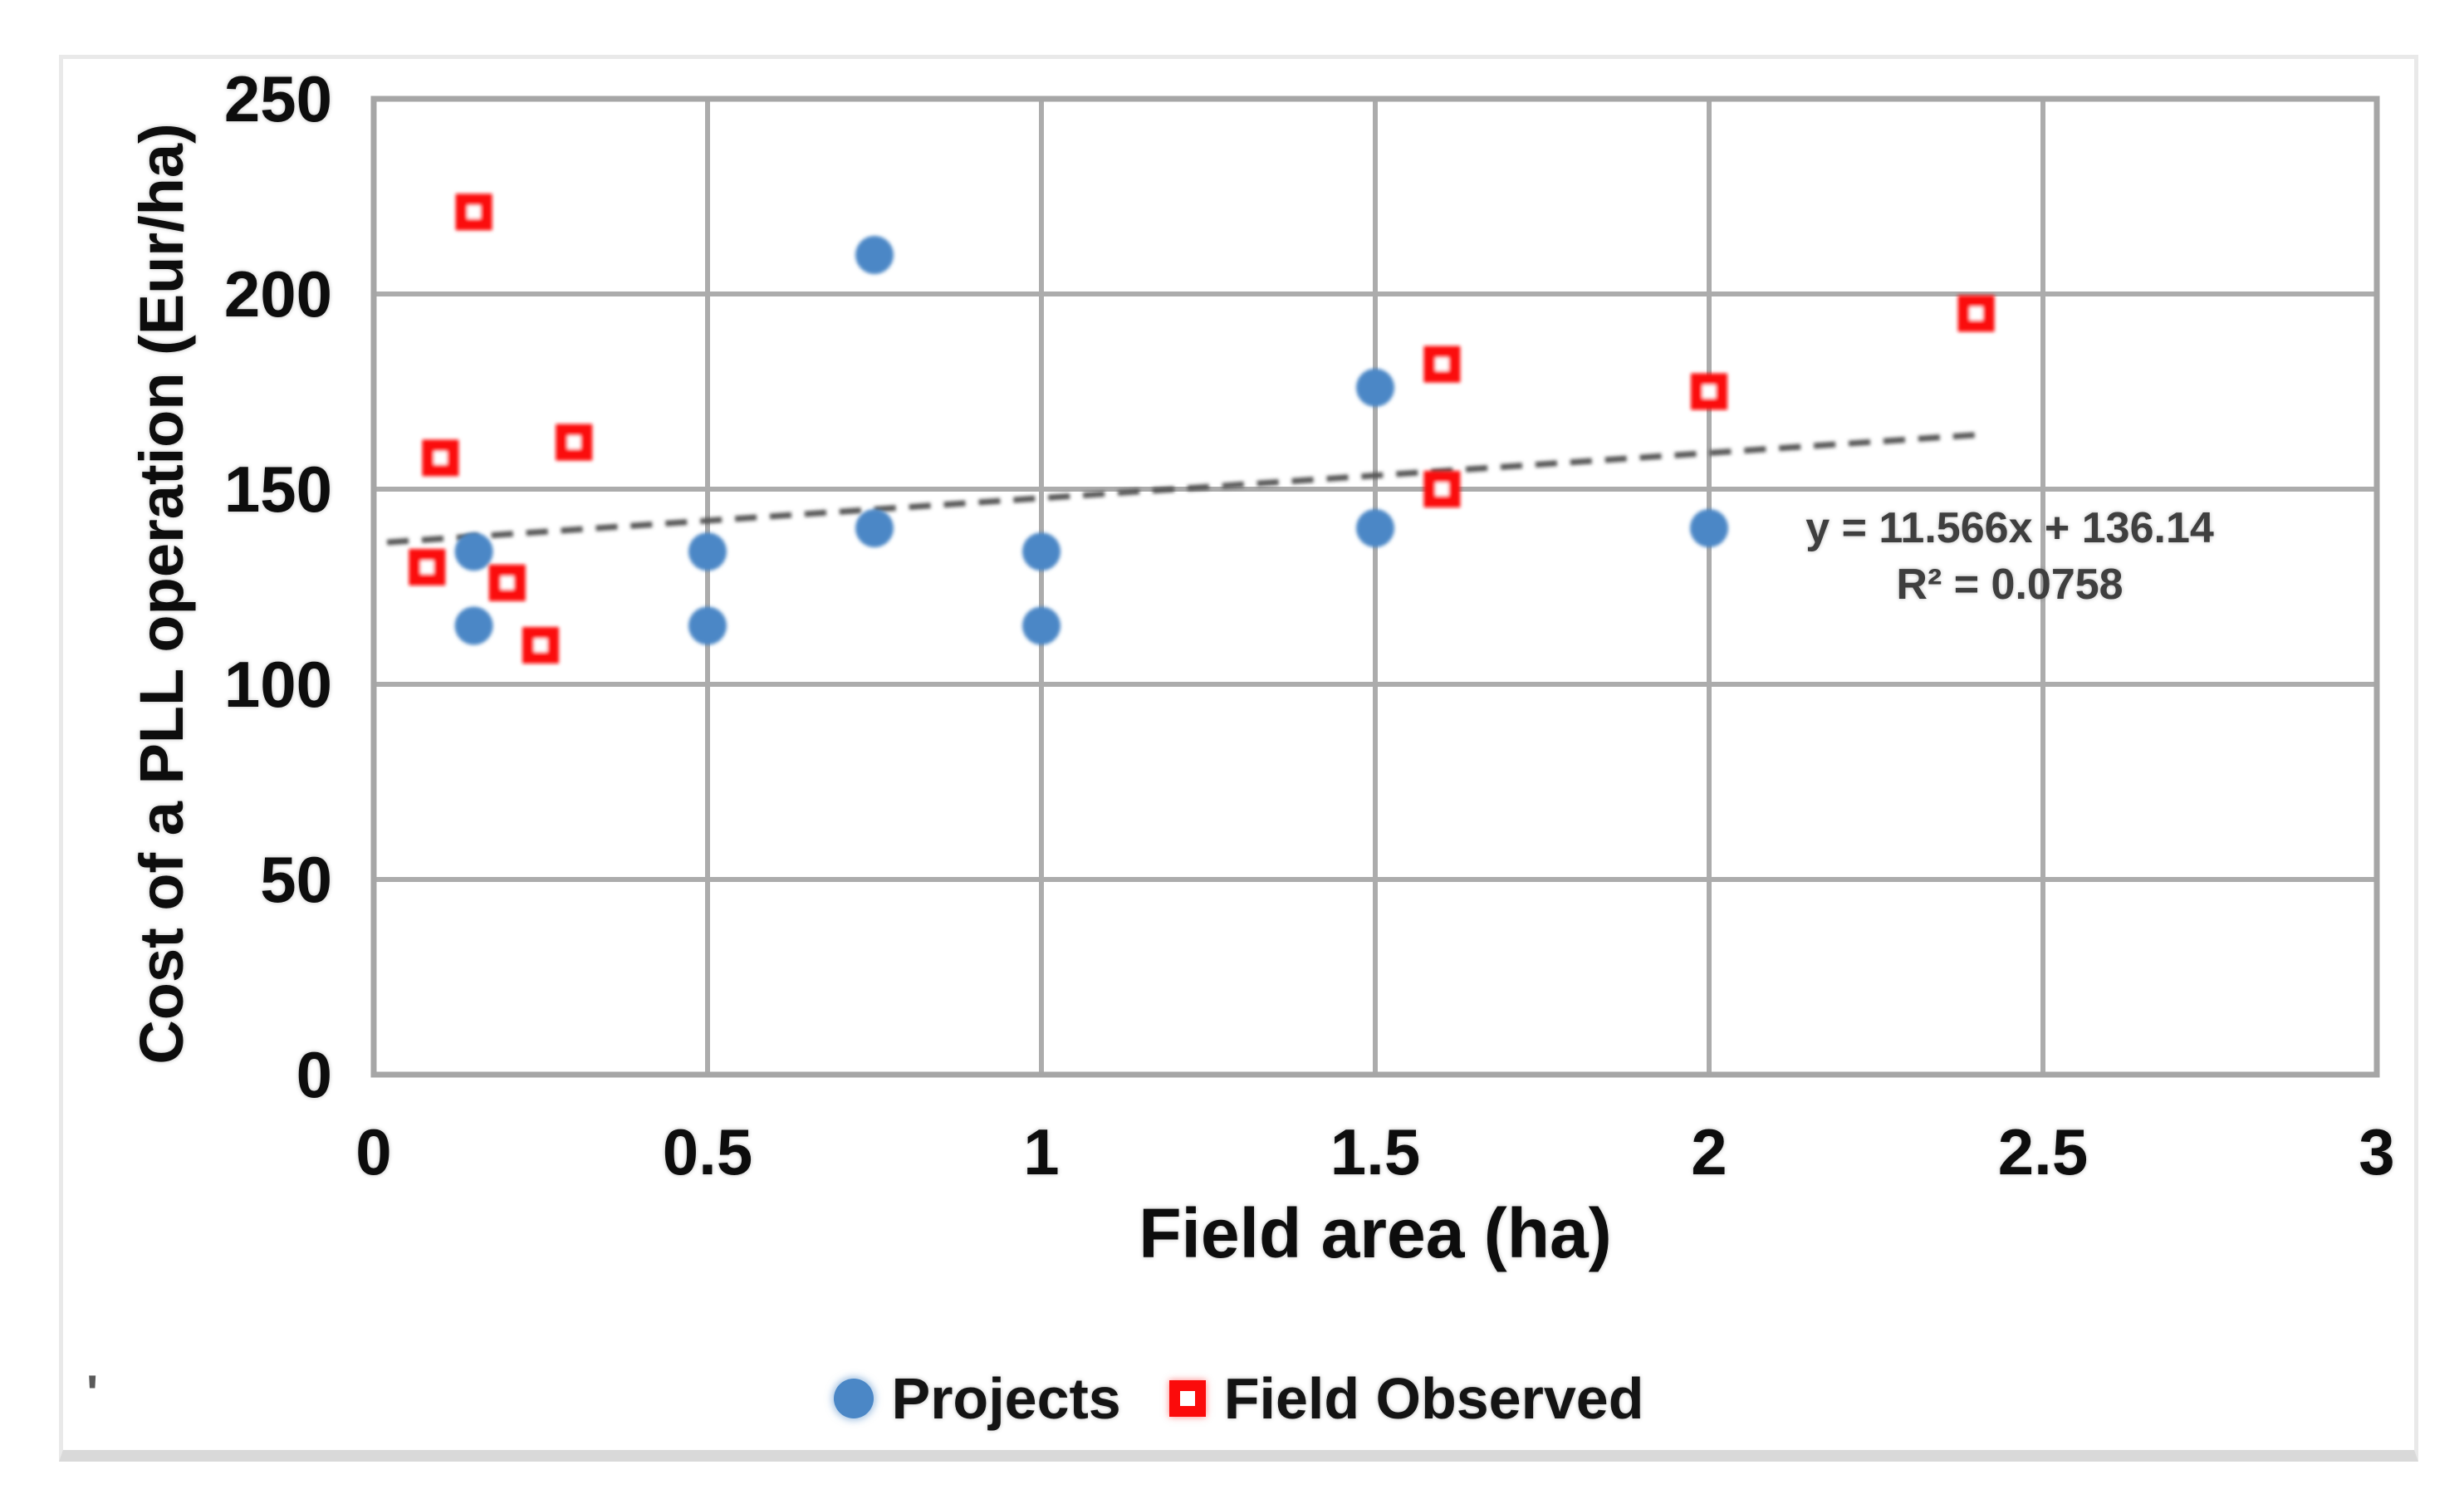  What do you see at coordinates (2377, 1151) in the screenshot?
I see `x-tick-label: 3` at bounding box center [2377, 1151].